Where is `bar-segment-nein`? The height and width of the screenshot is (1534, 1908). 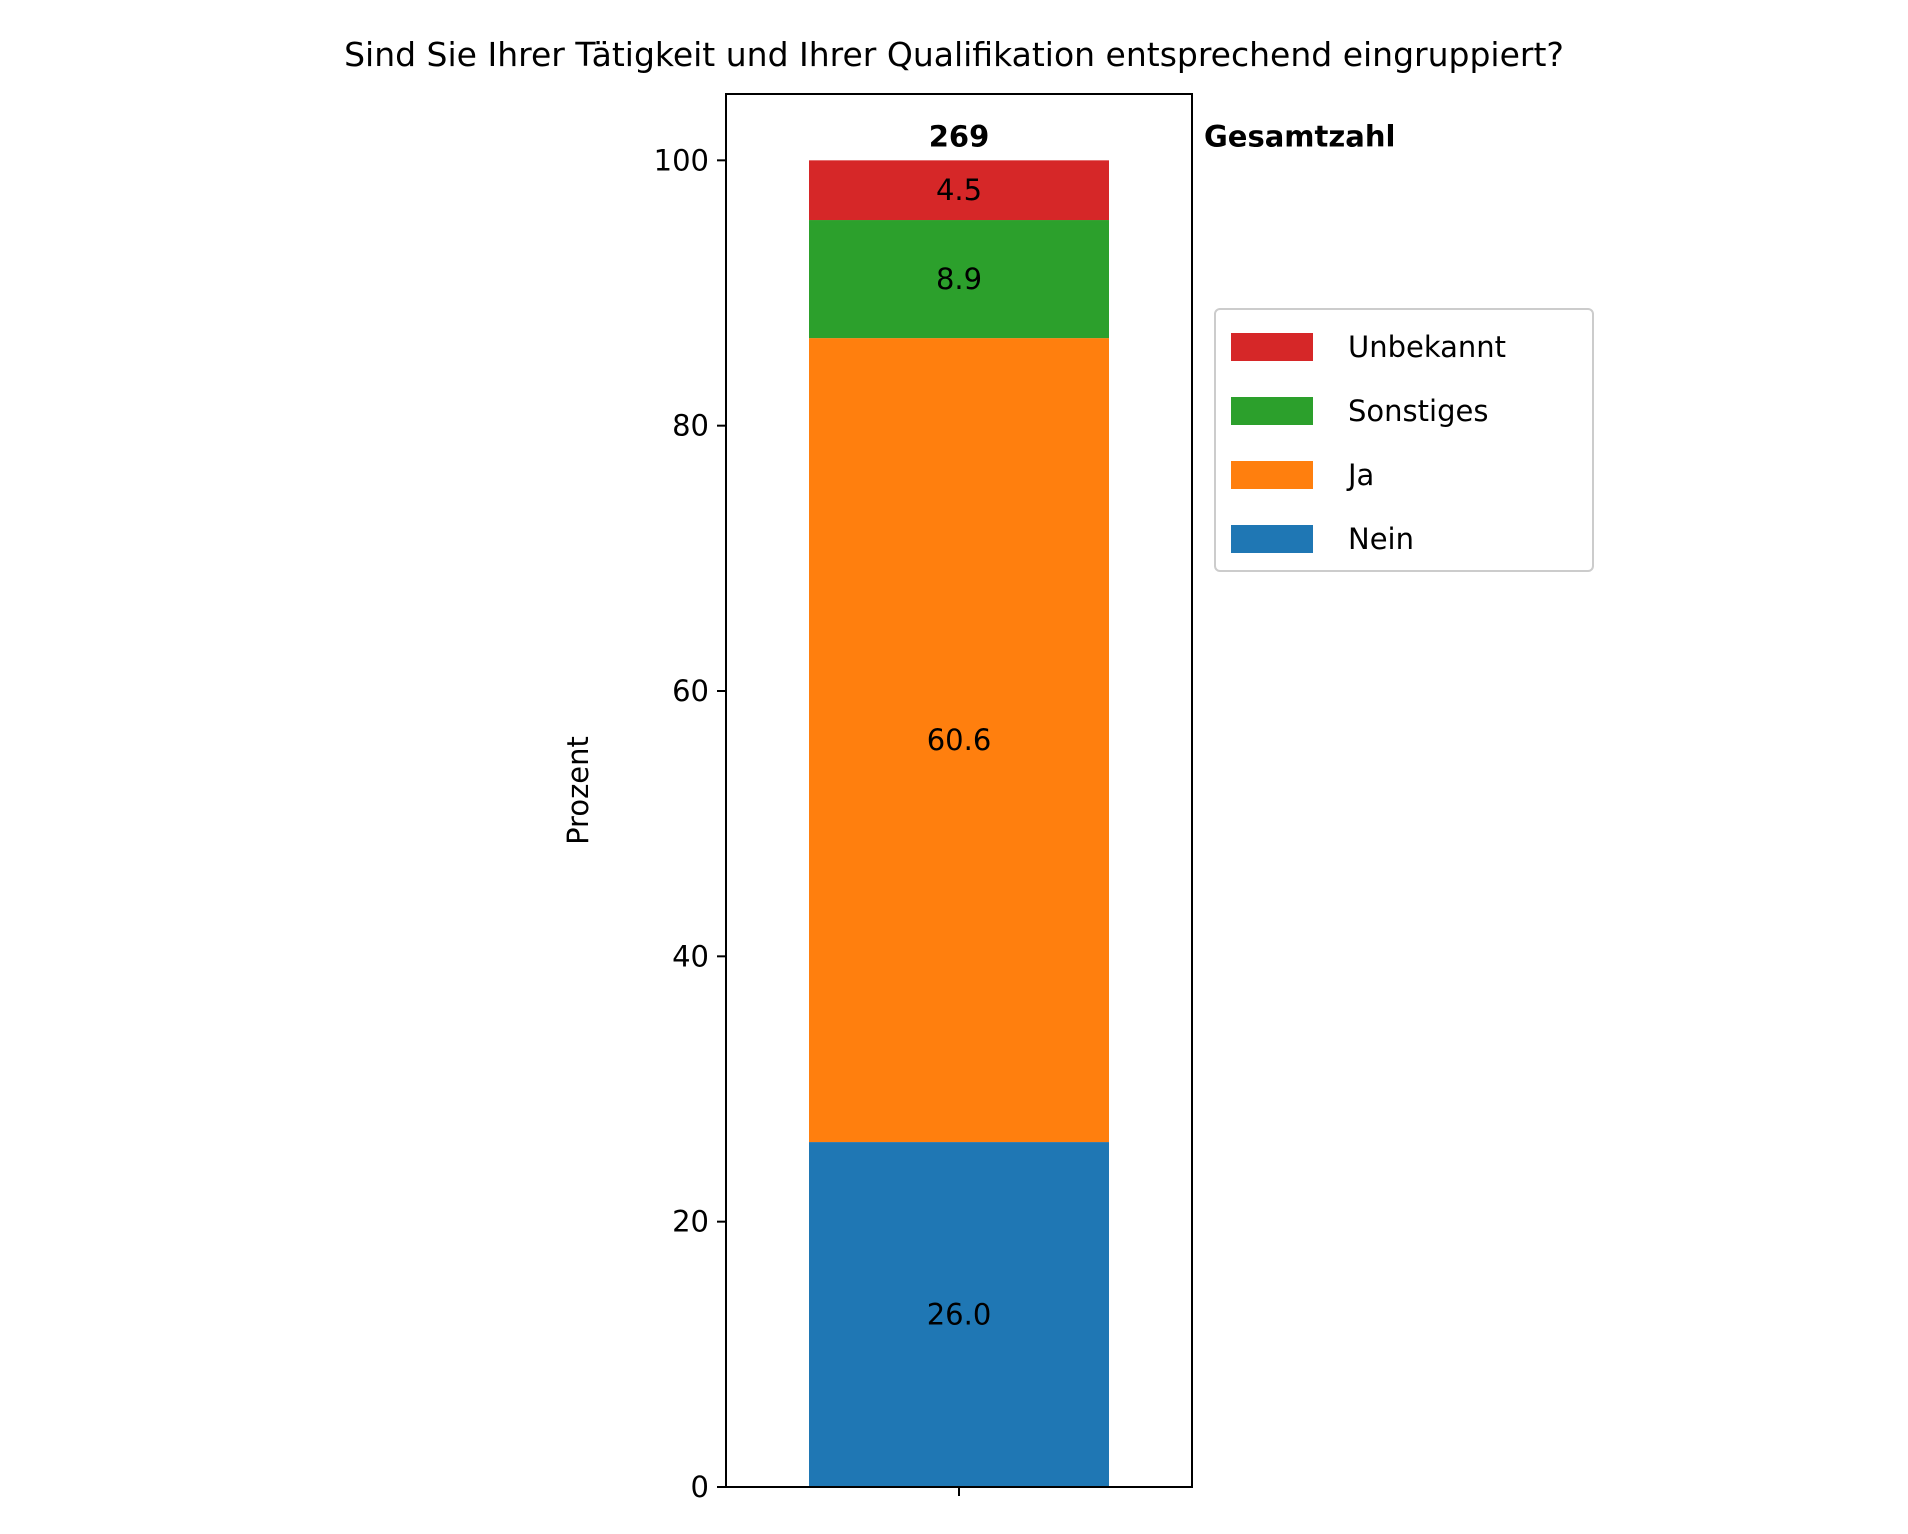
bar-segment-nein is located at coordinates (959, 1314).